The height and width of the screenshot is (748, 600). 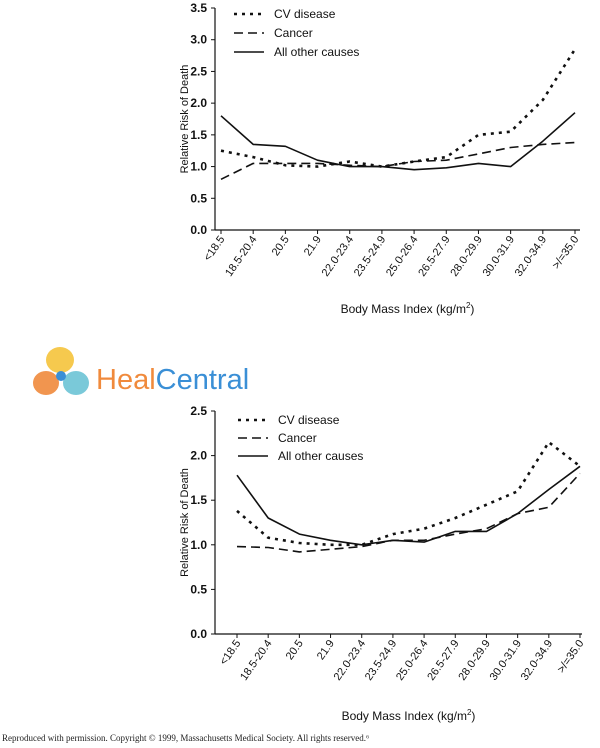 What do you see at coordinates (203, 380) in the screenshot?
I see `watermark-central: Central` at bounding box center [203, 380].